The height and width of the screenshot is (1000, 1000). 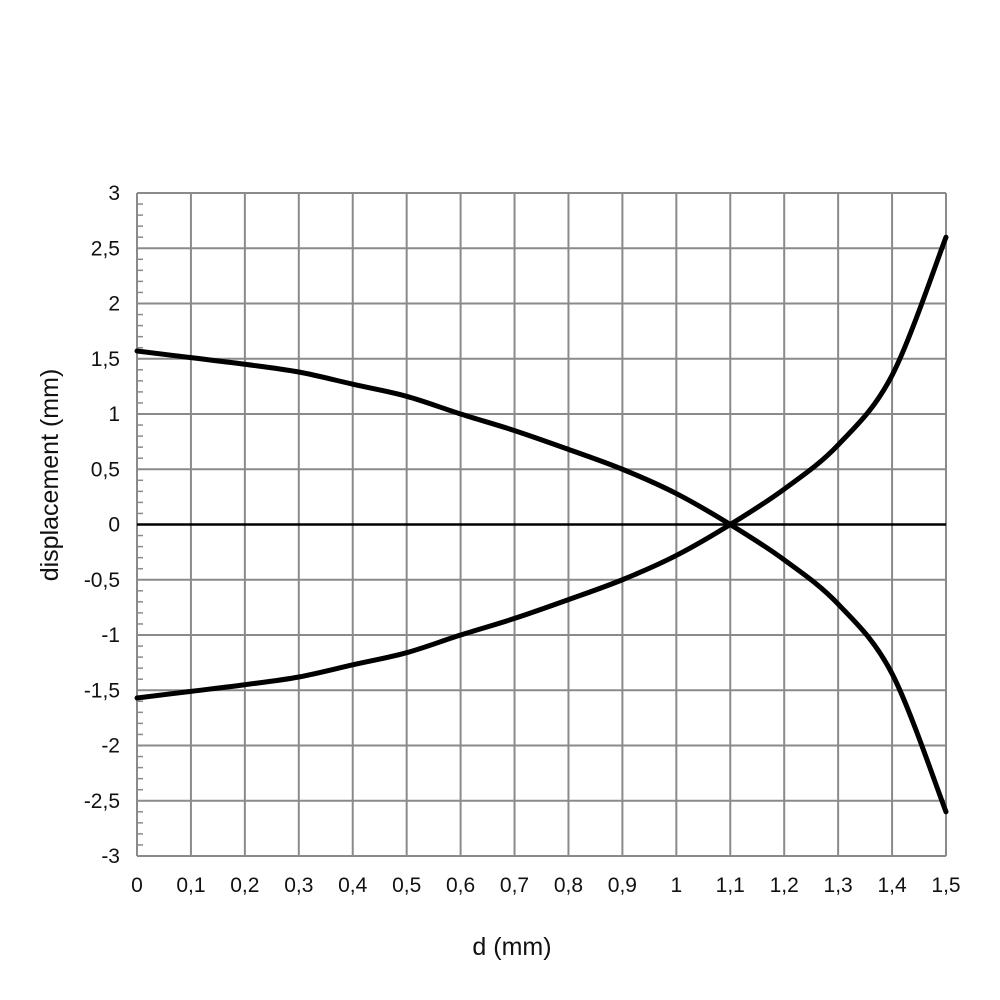 What do you see at coordinates (406, 885) in the screenshot?
I see `x-tick-label: 0,5` at bounding box center [406, 885].